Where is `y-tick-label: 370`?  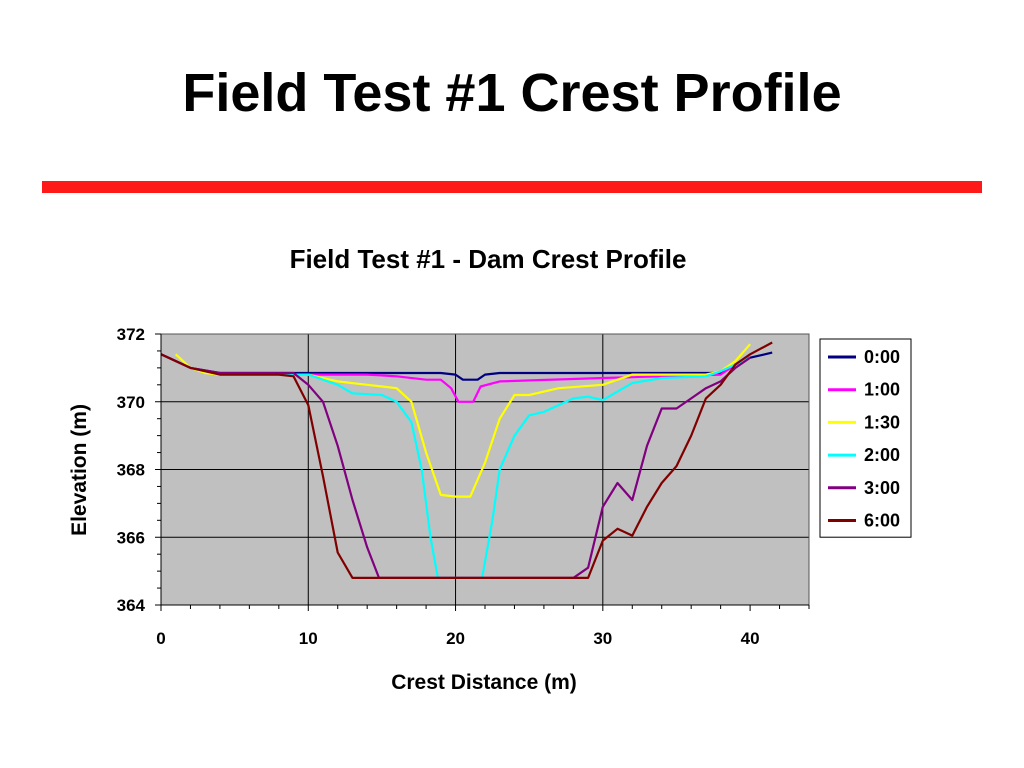
y-tick-label: 370 is located at coordinates (131, 402).